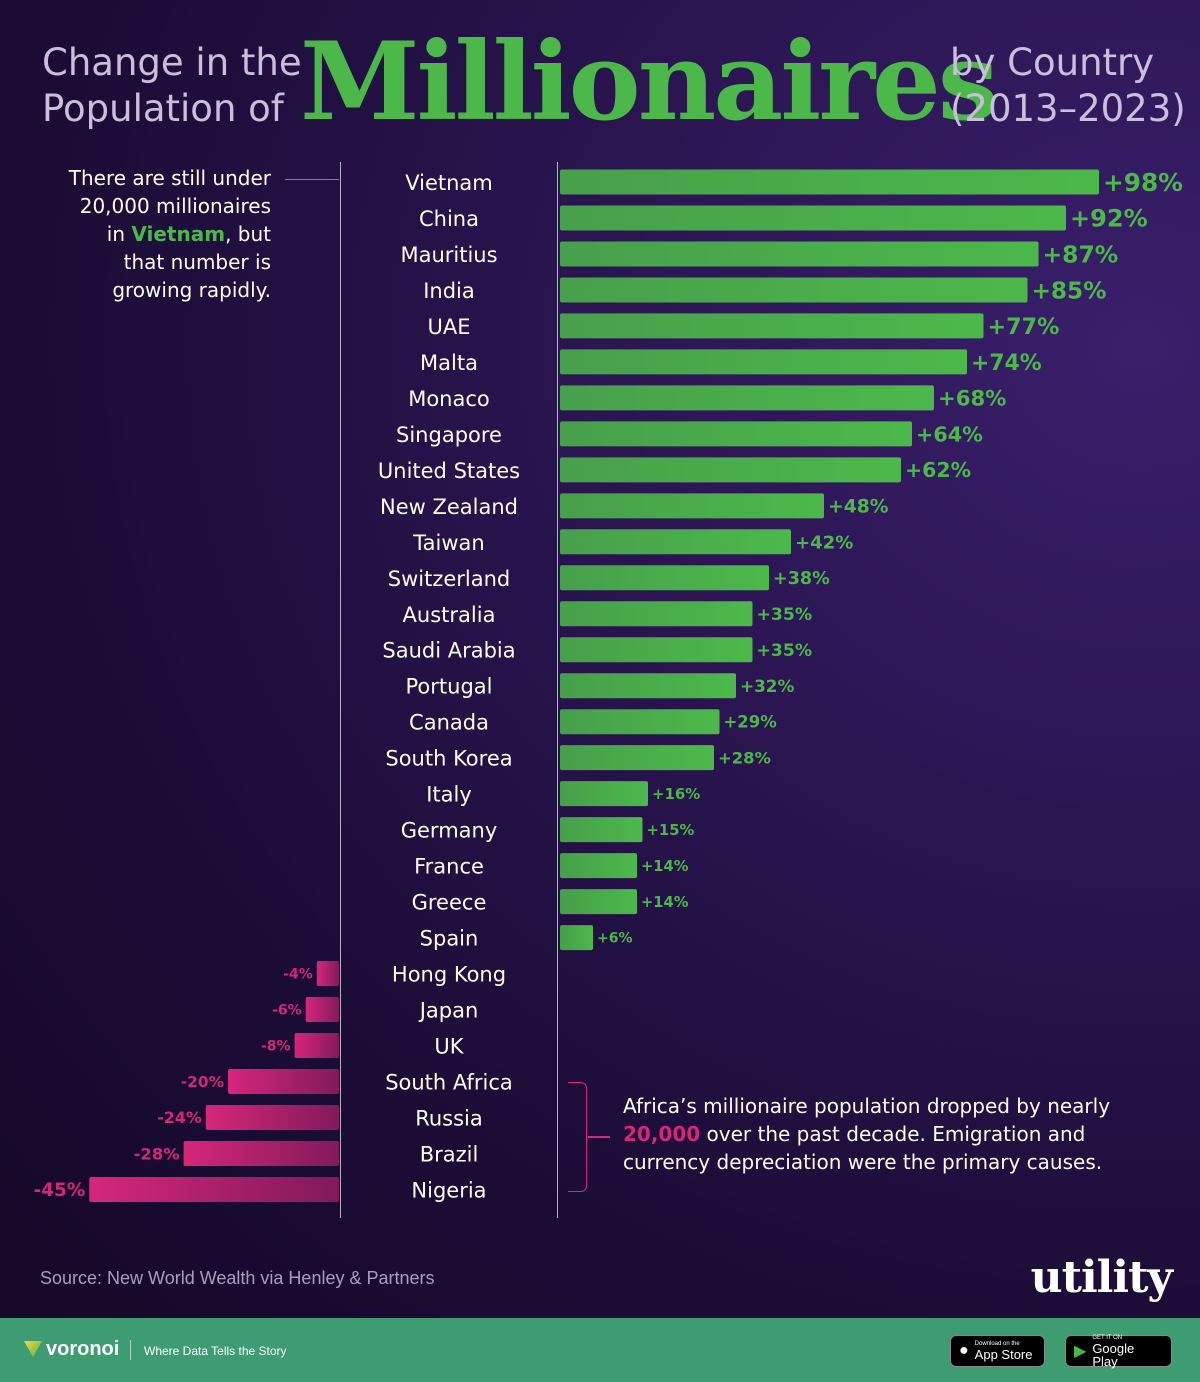 This screenshot has width=1200, height=1382. Describe the element at coordinates (858, 507) in the screenshot. I see `data-label: +48%` at that location.